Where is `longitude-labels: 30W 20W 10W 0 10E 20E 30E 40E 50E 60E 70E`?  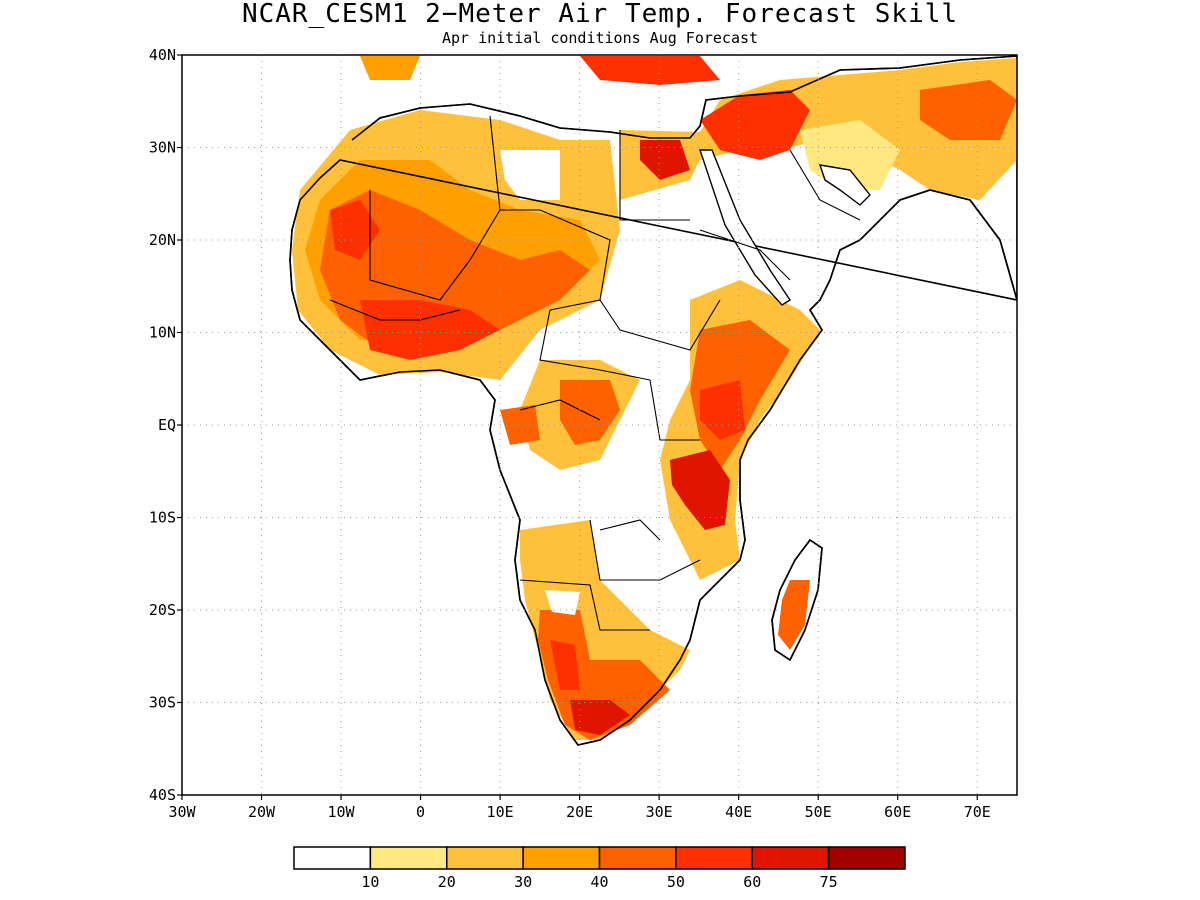
longitude-labels: 30W 20W 10W 0 10E 20E 30E 40E 50E 60E 70E is located at coordinates (579, 812).